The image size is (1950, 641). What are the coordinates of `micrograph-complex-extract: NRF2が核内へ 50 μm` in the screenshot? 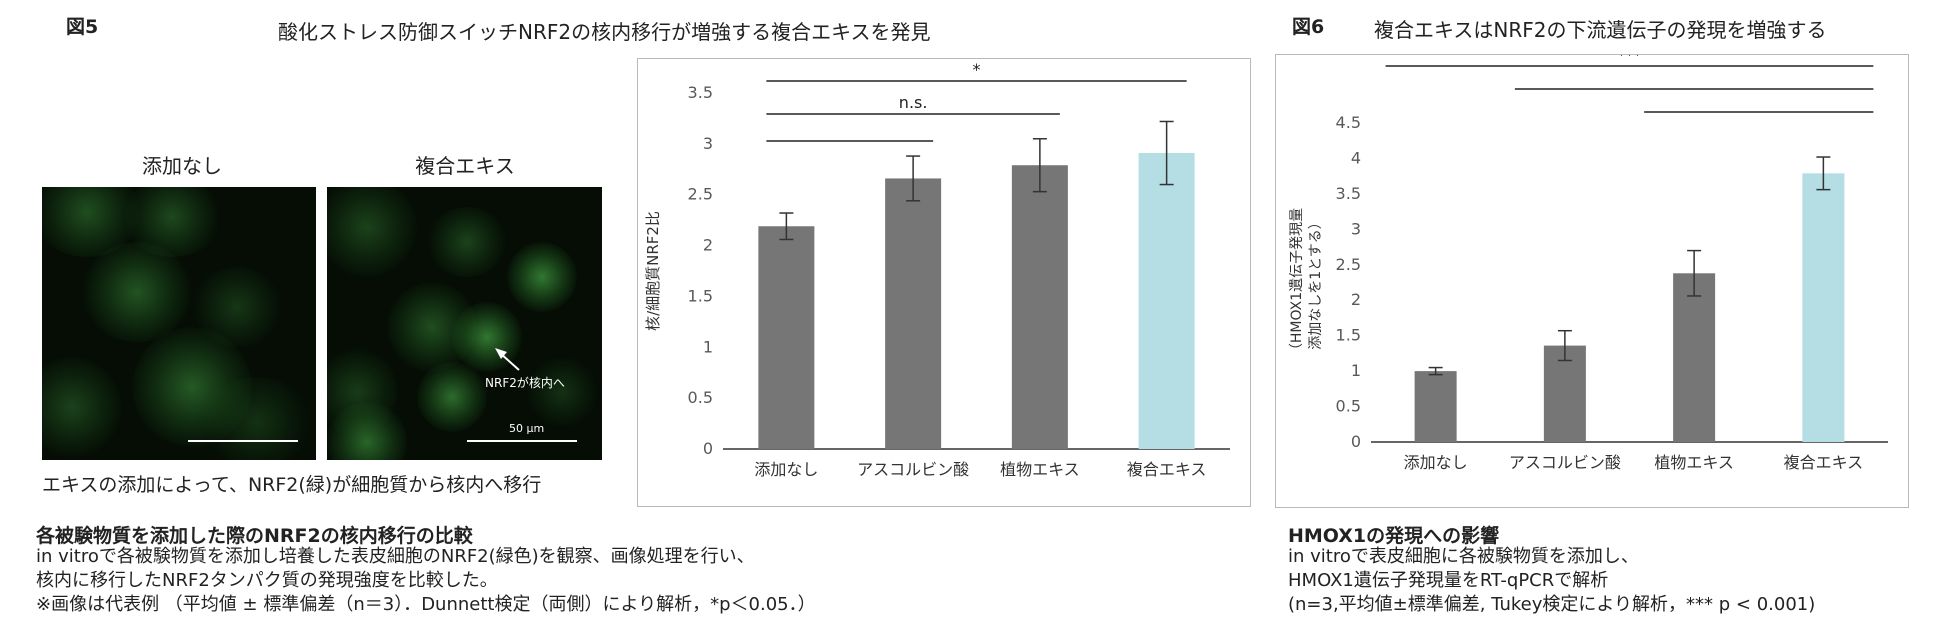 It's located at (464, 323).